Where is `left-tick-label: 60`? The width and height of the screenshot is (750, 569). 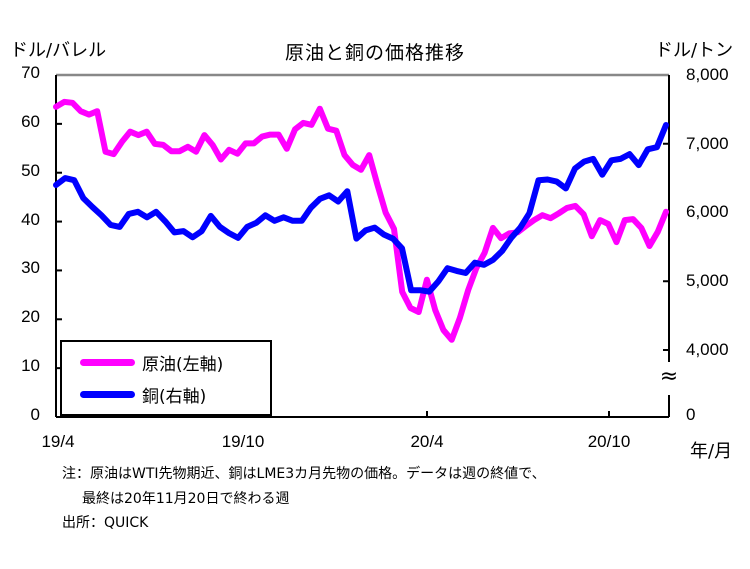
left-tick-label: 60 is located at coordinates (30, 121).